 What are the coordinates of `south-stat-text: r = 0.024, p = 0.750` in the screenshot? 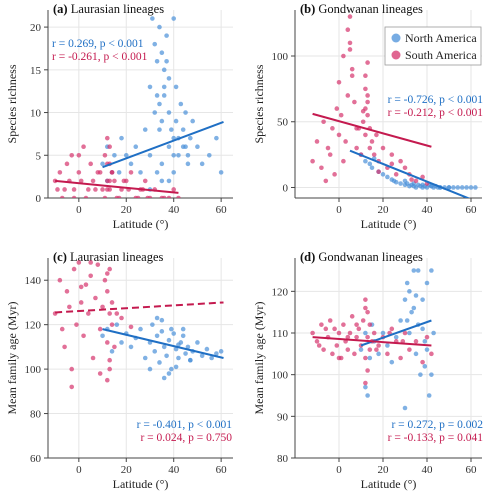 It's located at (186, 438).